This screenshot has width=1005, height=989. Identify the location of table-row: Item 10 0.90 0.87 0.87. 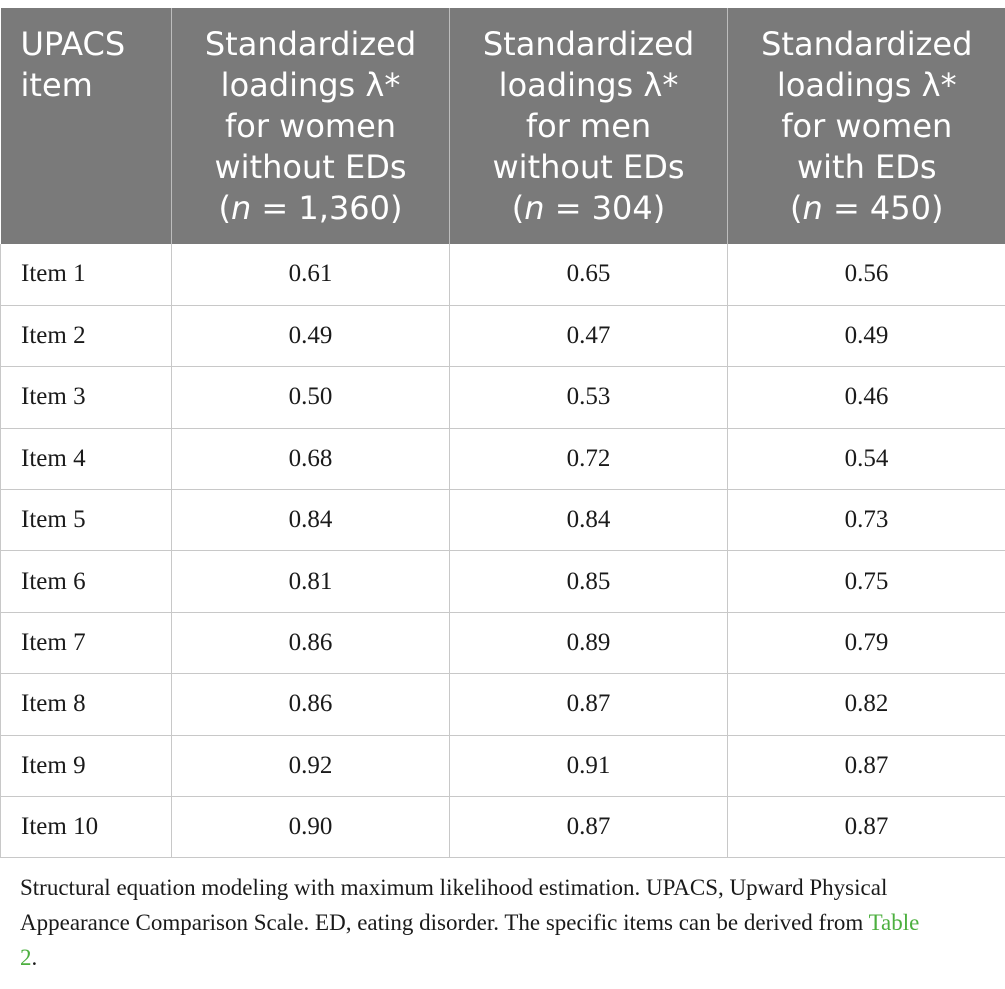
(502, 827).